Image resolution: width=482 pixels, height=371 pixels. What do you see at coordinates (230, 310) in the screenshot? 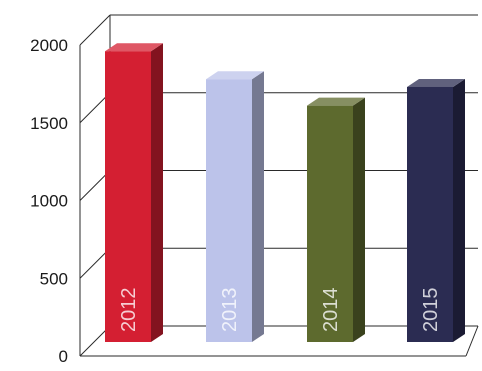
I see `bar-category-label: 2013` at bounding box center [230, 310].